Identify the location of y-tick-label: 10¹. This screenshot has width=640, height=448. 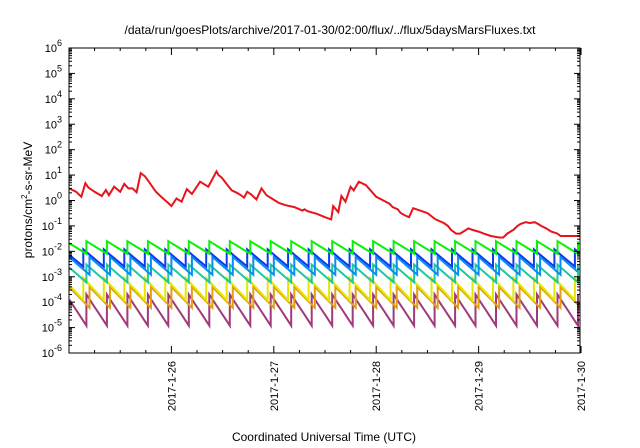
(53, 173).